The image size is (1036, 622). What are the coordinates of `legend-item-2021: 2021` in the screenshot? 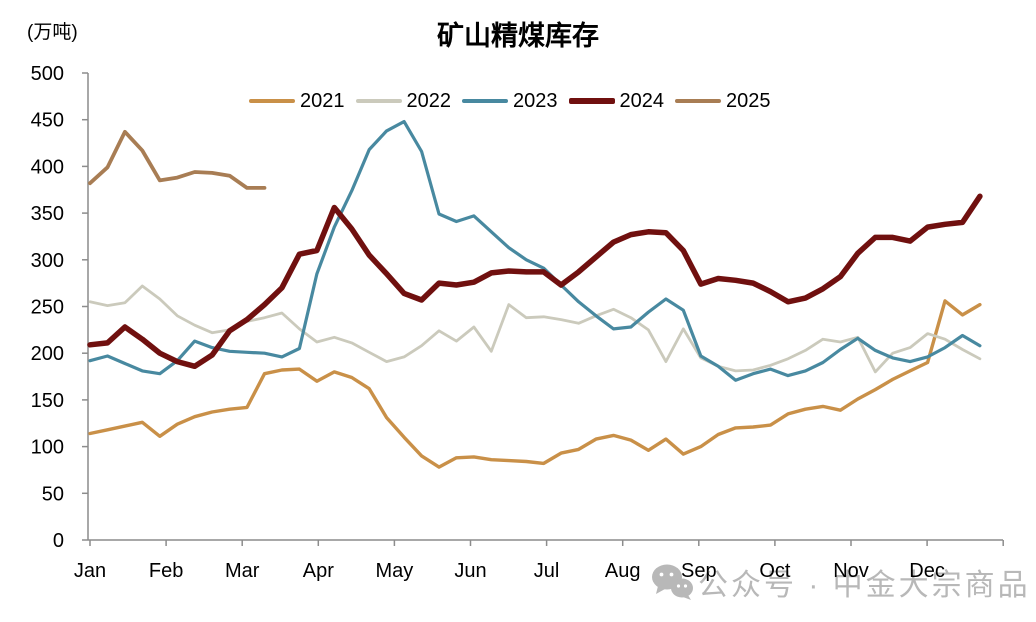 It's located at (297, 101).